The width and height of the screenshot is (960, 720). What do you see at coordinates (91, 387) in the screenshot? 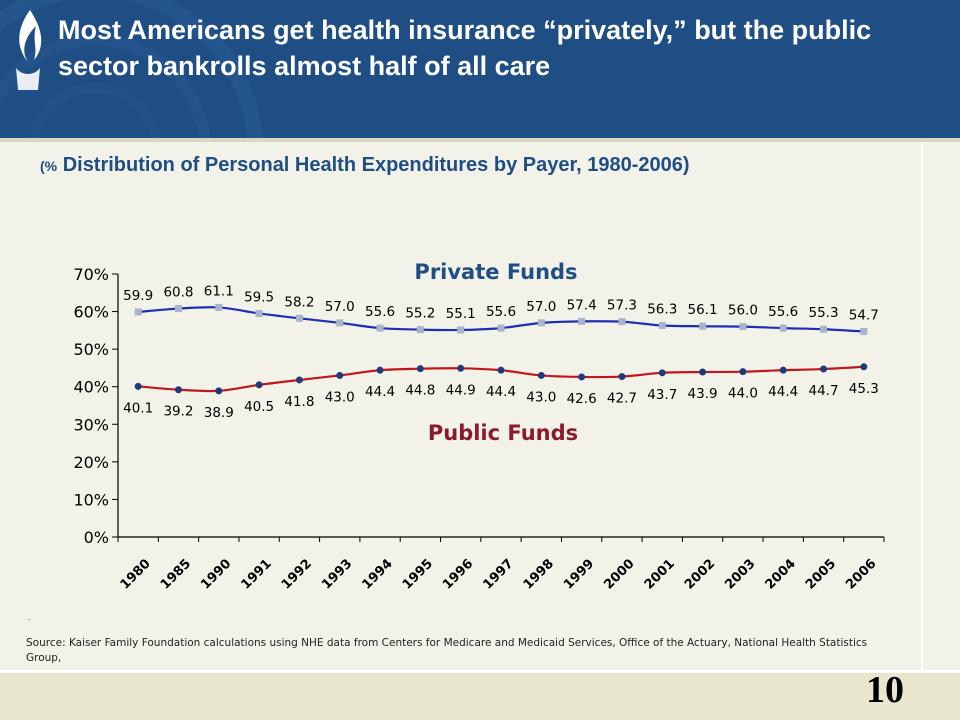
I see `y-tick-label: 40%` at bounding box center [91, 387].